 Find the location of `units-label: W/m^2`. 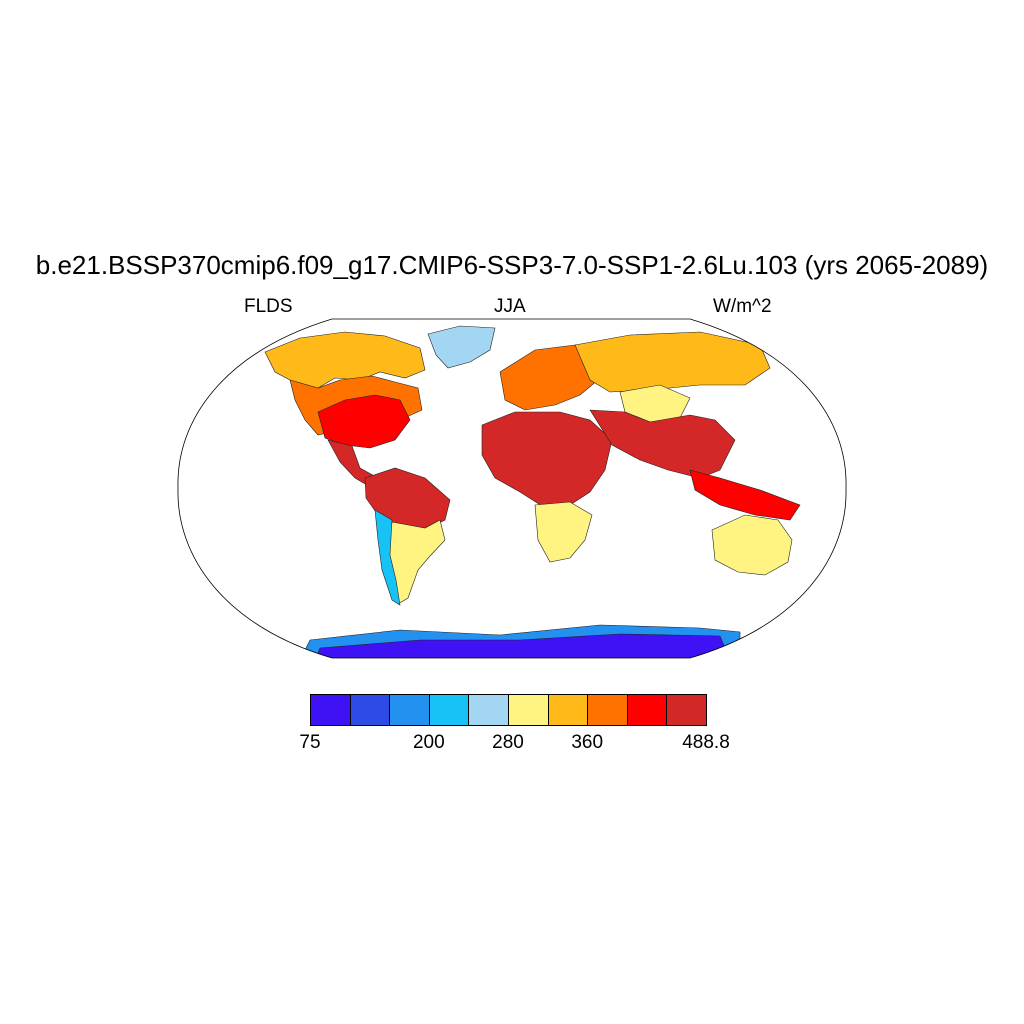

units-label: W/m^2 is located at coordinates (742, 306).